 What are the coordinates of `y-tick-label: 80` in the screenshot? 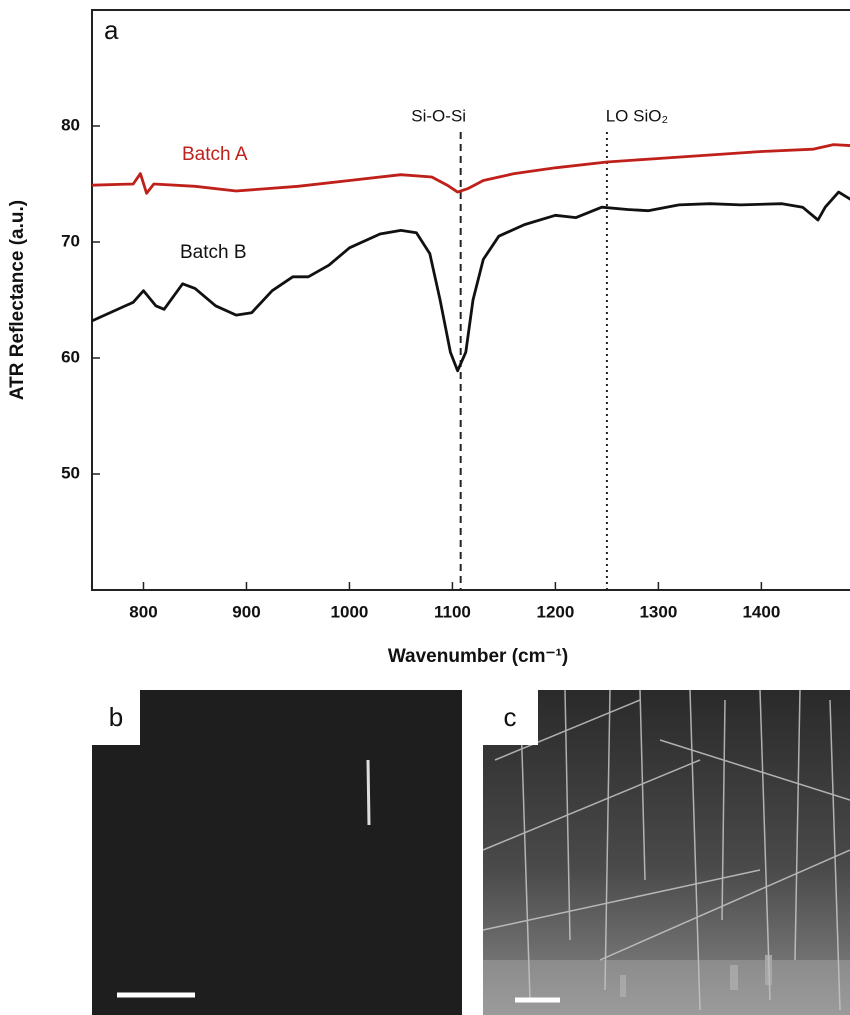 It's located at (70, 124).